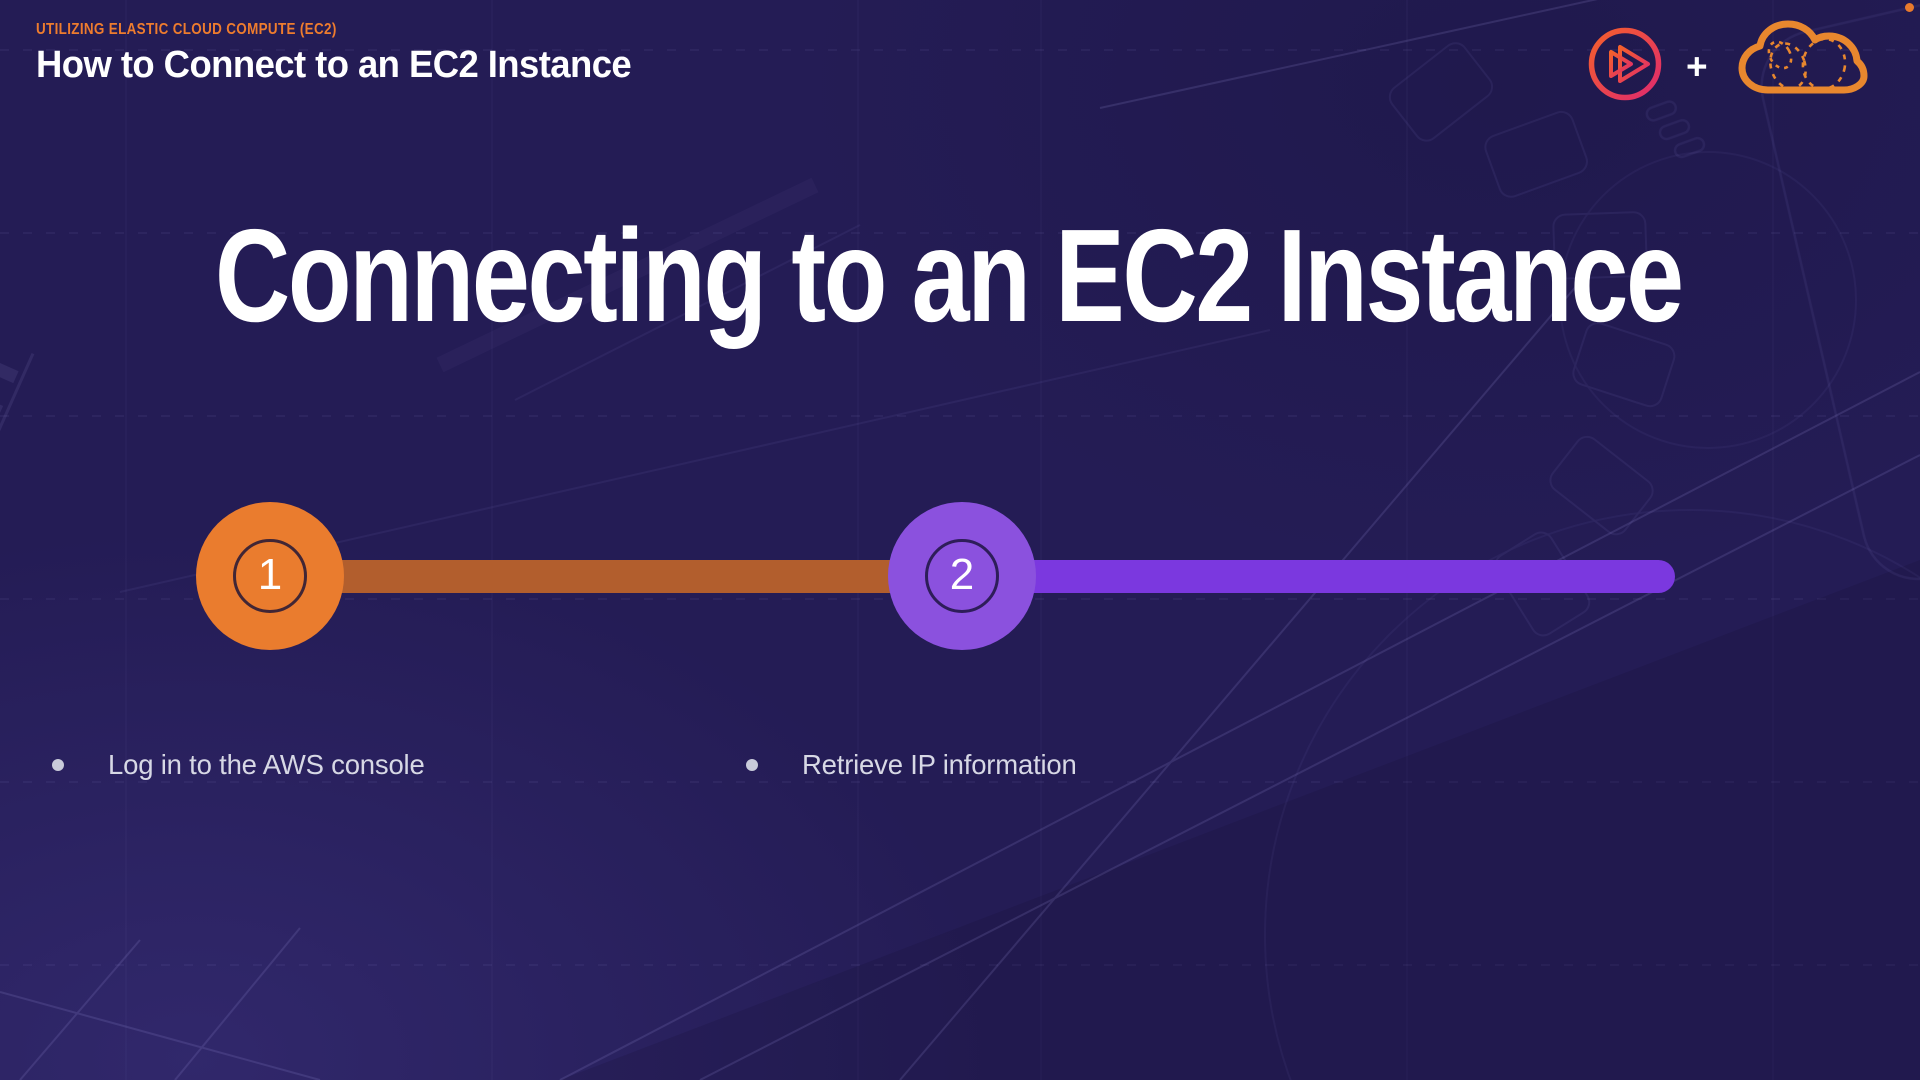 This screenshot has height=1080, width=1920. What do you see at coordinates (1625, 64) in the screenshot?
I see `pluralsight-logo-icon` at bounding box center [1625, 64].